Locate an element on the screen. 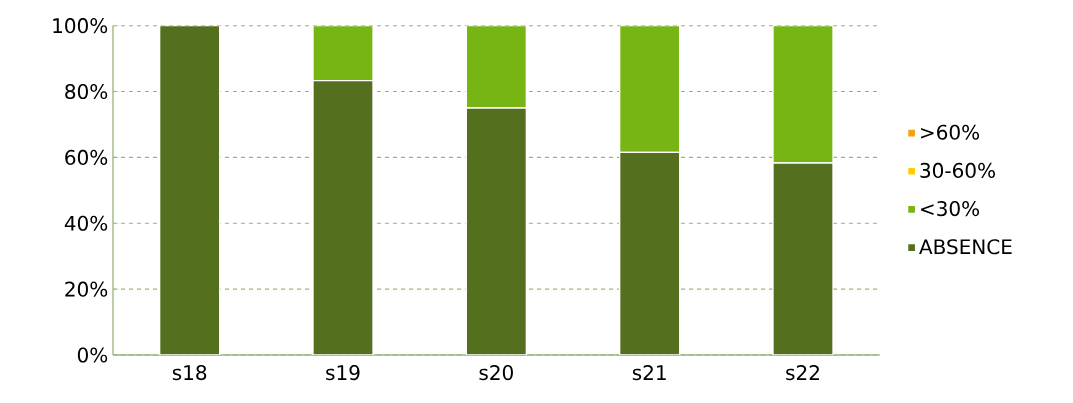 The width and height of the screenshot is (1073, 403). y-tick-label: 20% is located at coordinates (86, 289).